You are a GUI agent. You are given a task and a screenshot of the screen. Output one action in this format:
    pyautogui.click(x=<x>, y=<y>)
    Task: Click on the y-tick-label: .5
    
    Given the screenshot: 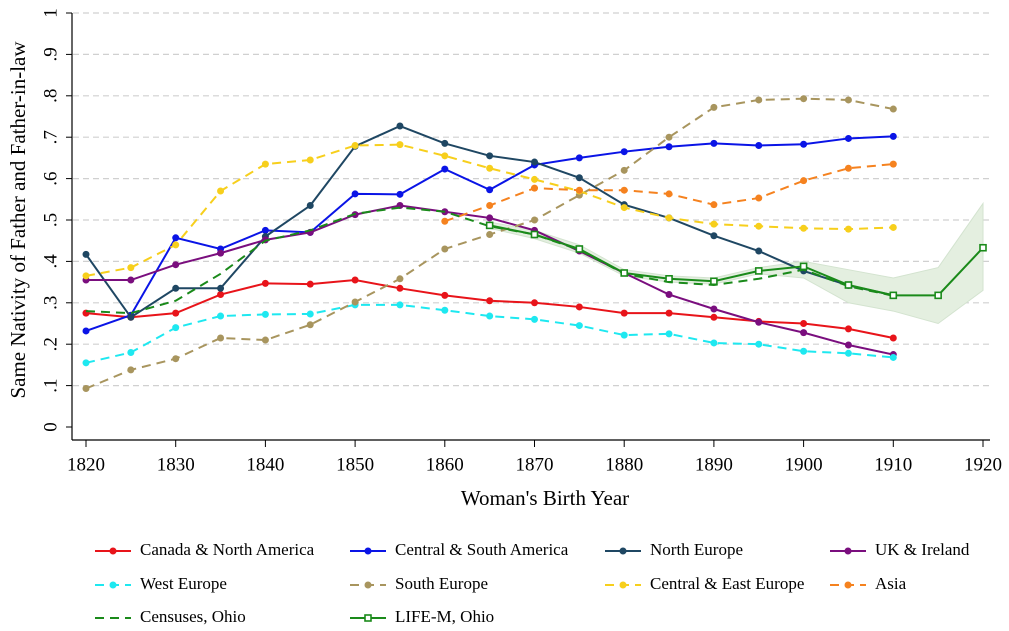 What is the action you would take?
    pyautogui.click(x=50, y=220)
    